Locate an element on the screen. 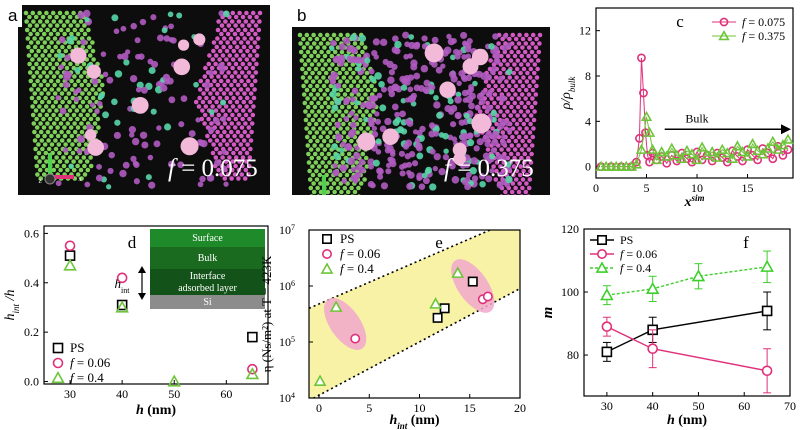  y-tick-label: 0.0 is located at coordinates (31, 382).